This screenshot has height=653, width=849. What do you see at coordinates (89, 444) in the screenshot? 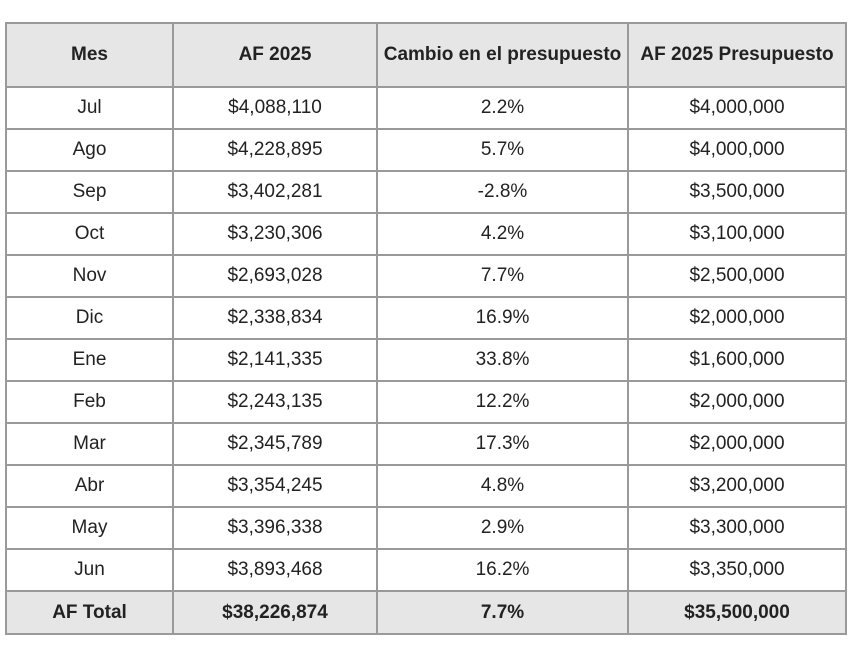
I see `row-label: Mar` at bounding box center [89, 444].